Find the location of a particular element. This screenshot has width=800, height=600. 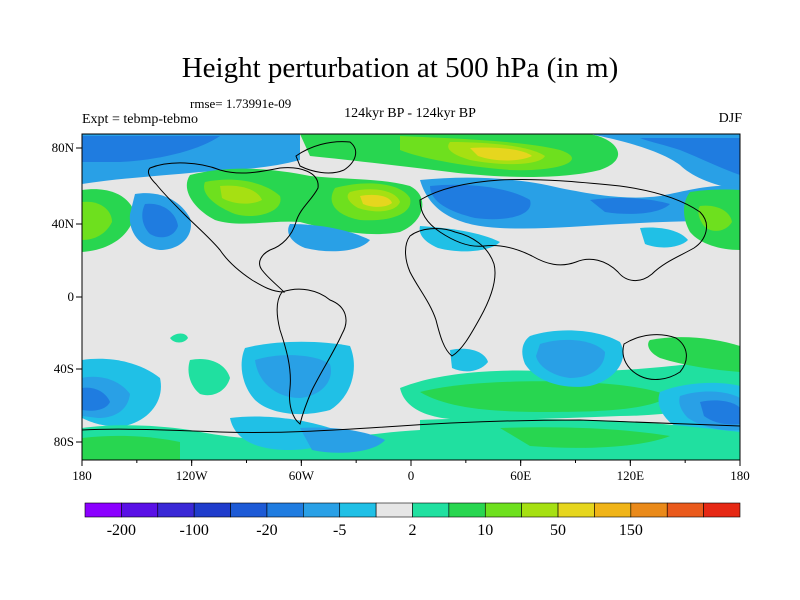

colorbar-label: -200 is located at coordinates (121, 530).